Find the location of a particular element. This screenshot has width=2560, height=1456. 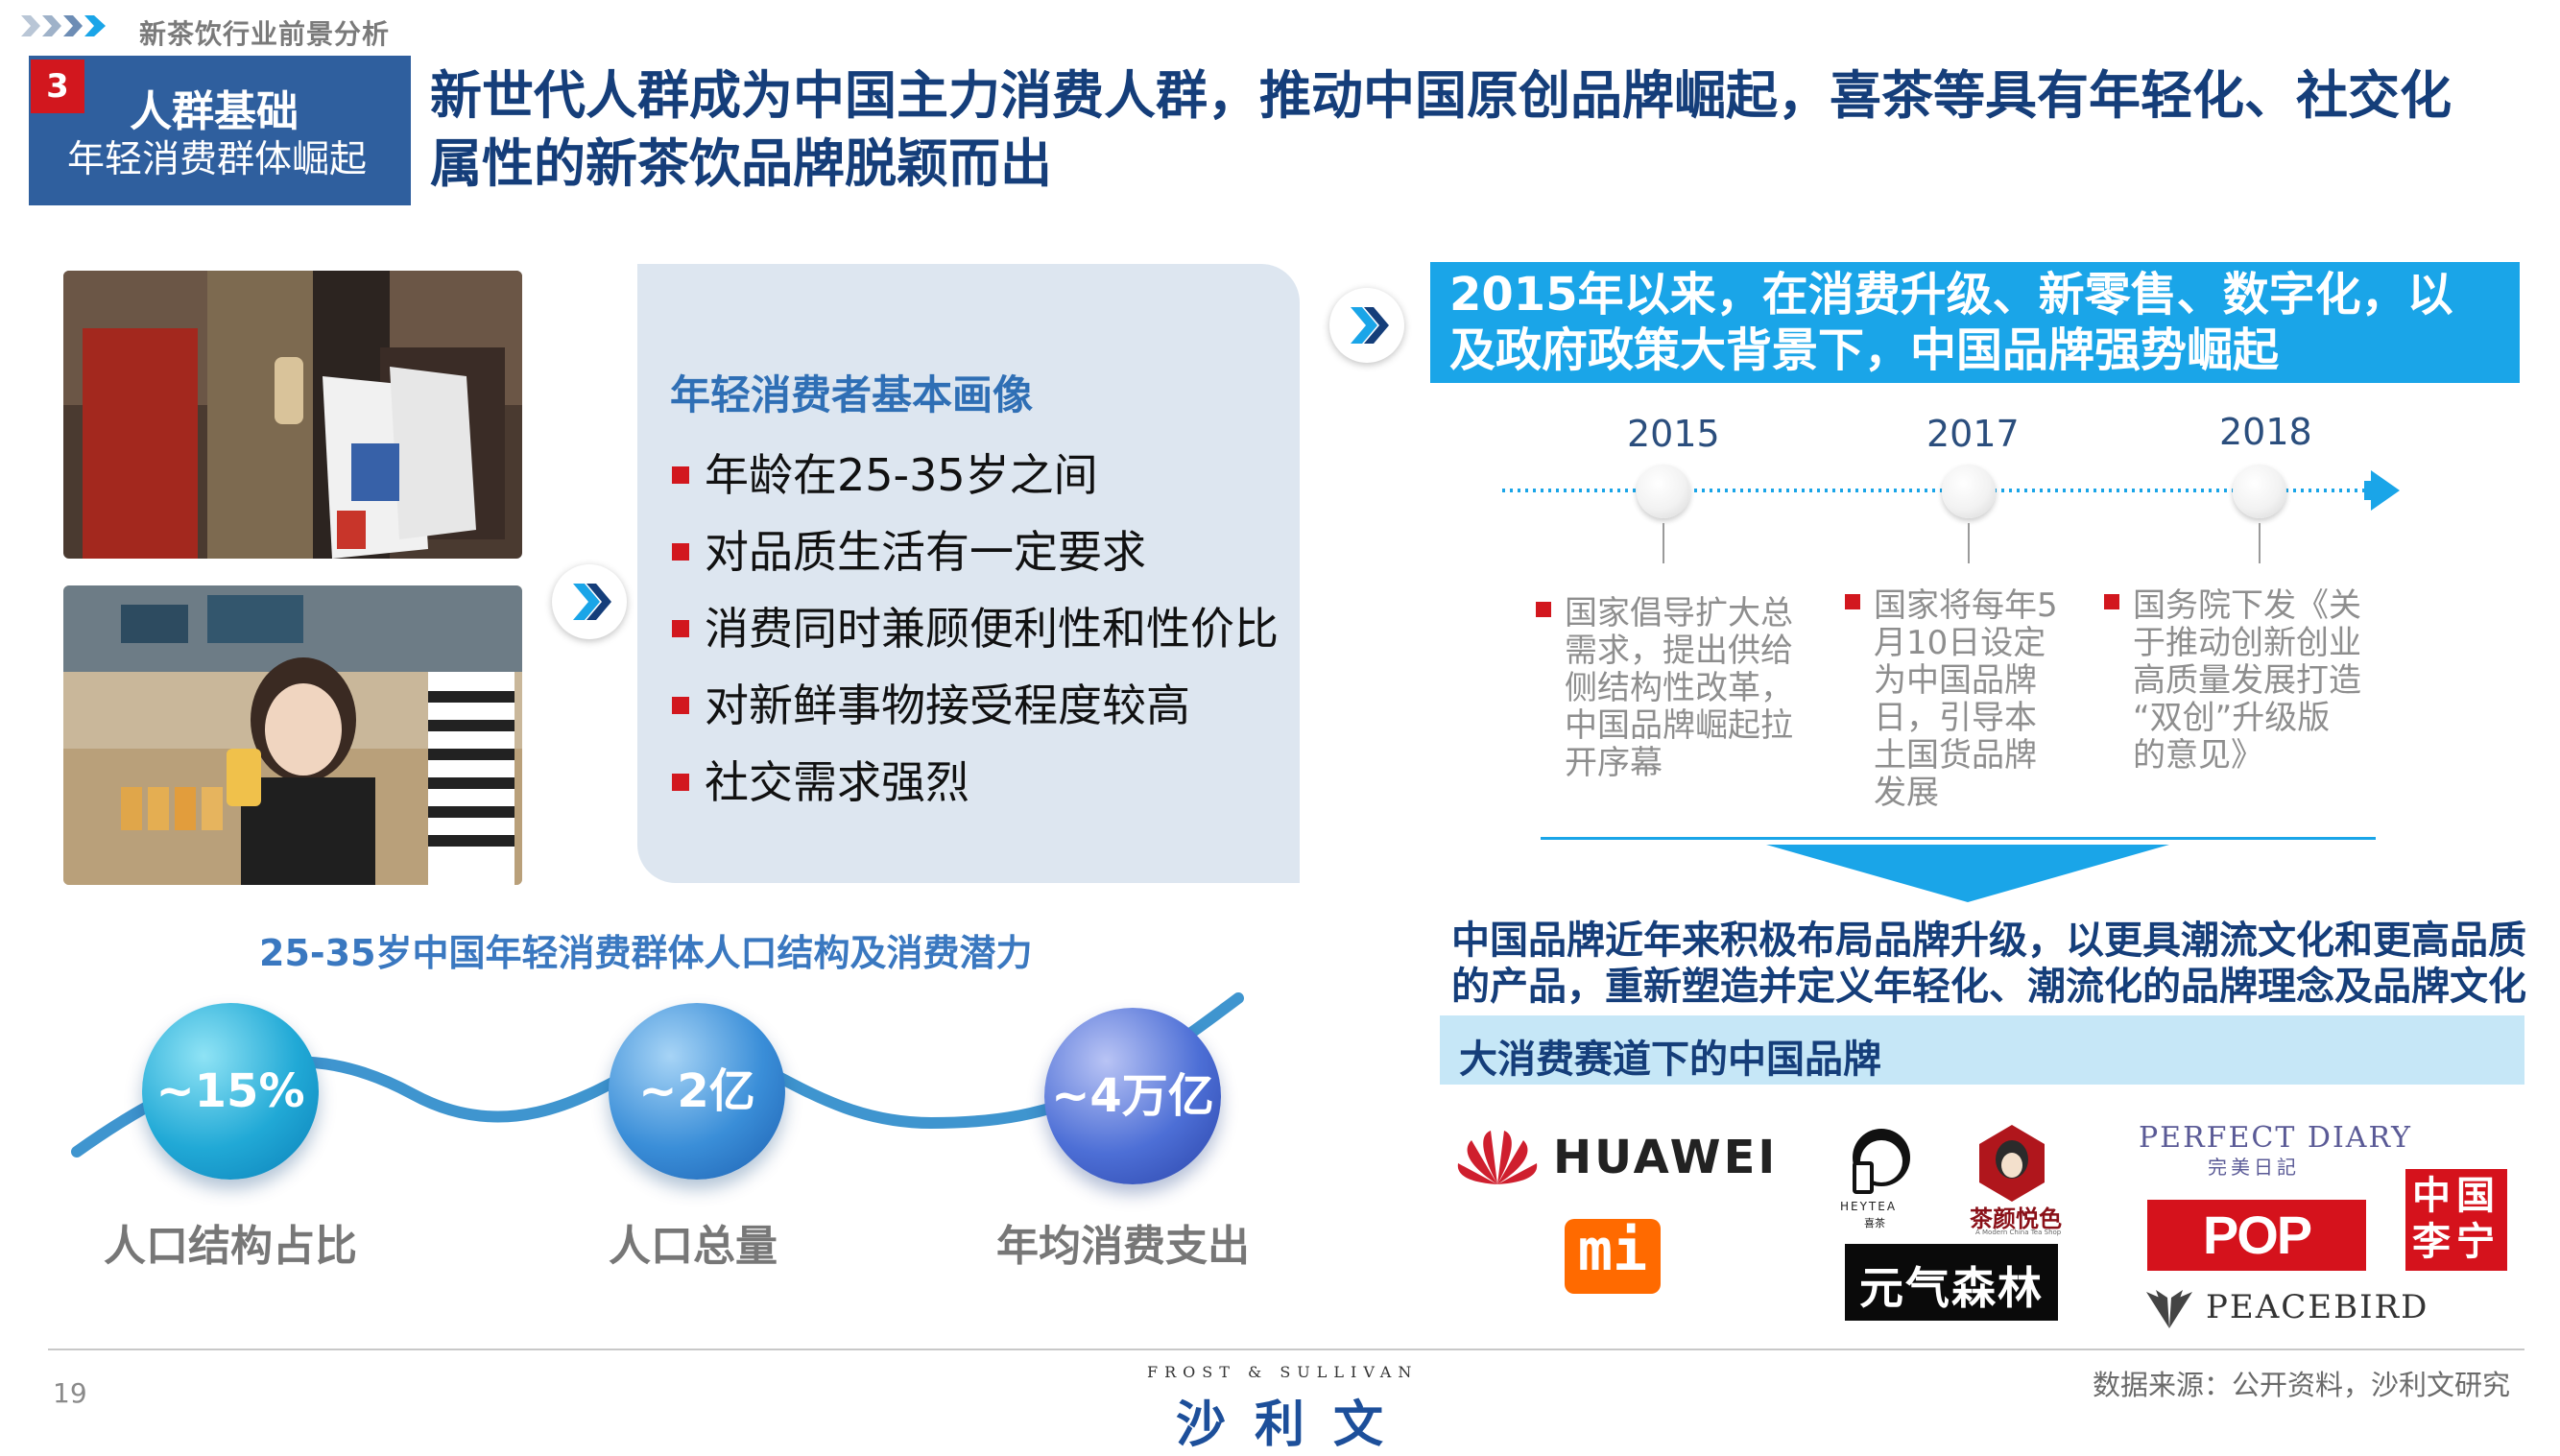

bubble-label-annual-spending: 年均消费支出 is located at coordinates (1123, 1247).